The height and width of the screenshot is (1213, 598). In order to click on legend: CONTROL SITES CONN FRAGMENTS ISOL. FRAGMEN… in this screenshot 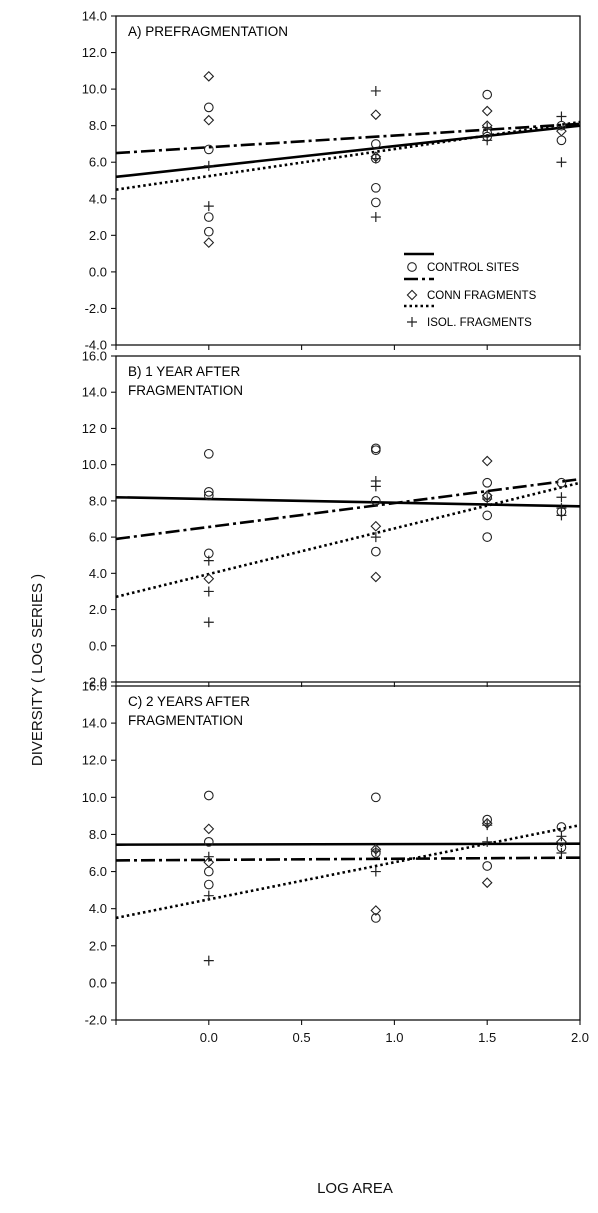, I will do `click(470, 290)`.